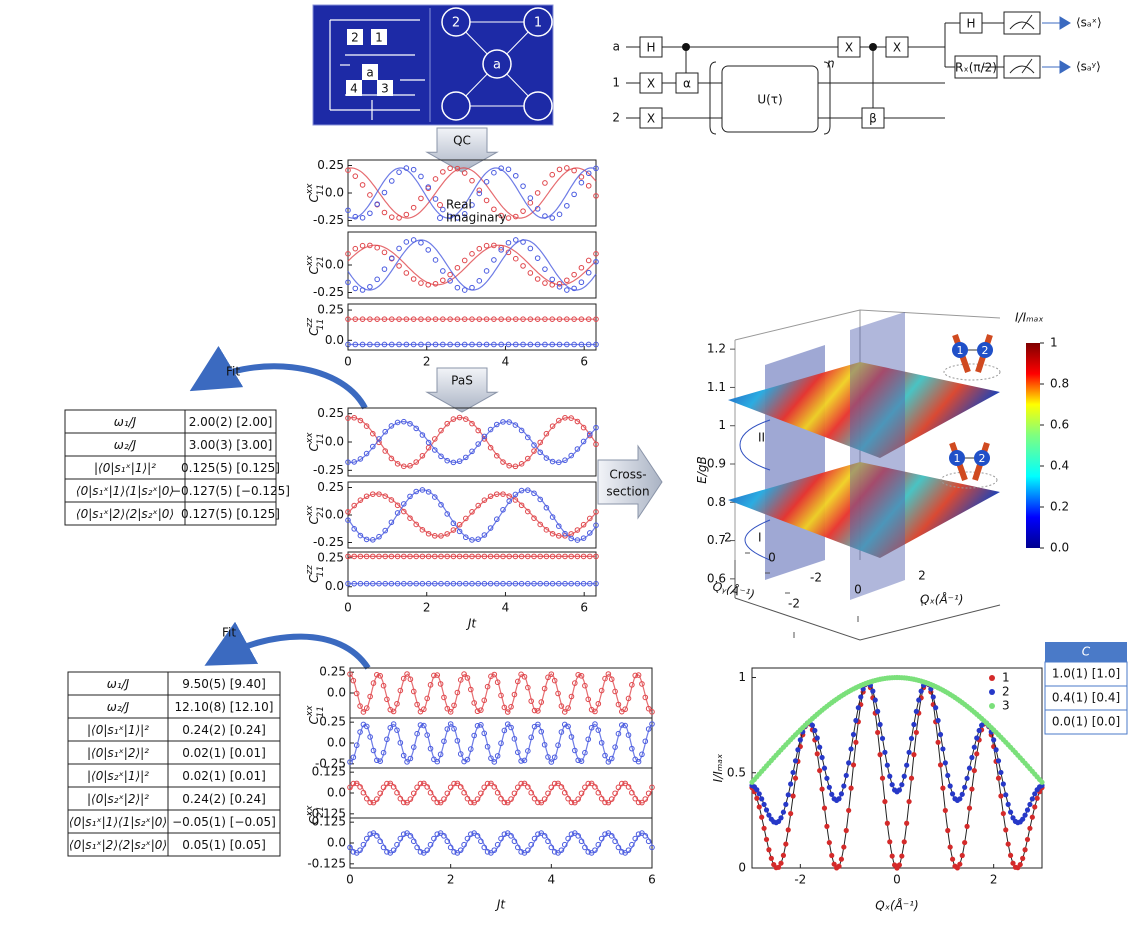  I want to click on output-arrow, so click(1056, 67).